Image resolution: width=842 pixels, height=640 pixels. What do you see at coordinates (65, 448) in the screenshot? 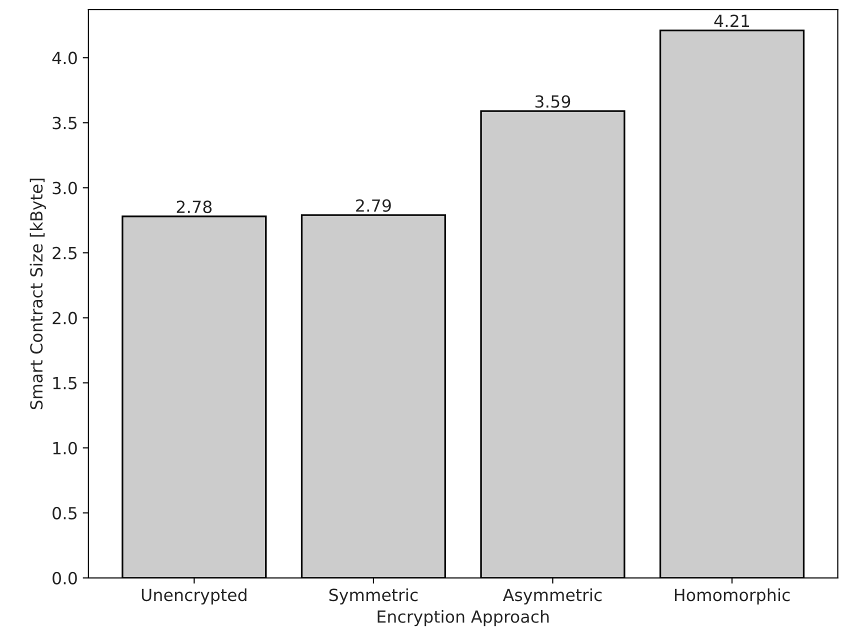
I see `y-tick-label: 1.0` at bounding box center [65, 448].